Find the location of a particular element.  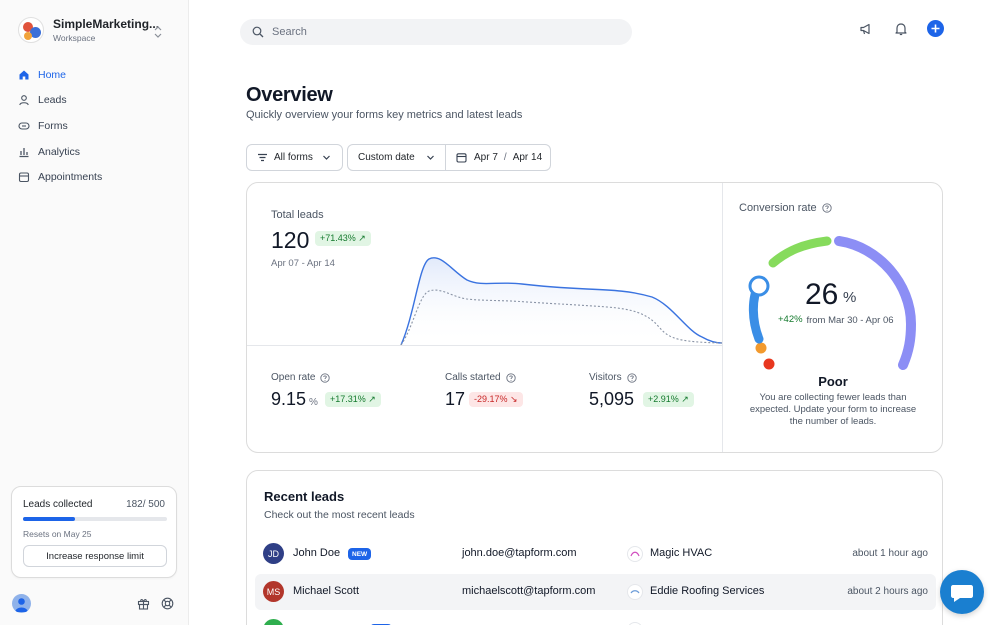

calls-started-value: 17 is located at coordinates (455, 399).